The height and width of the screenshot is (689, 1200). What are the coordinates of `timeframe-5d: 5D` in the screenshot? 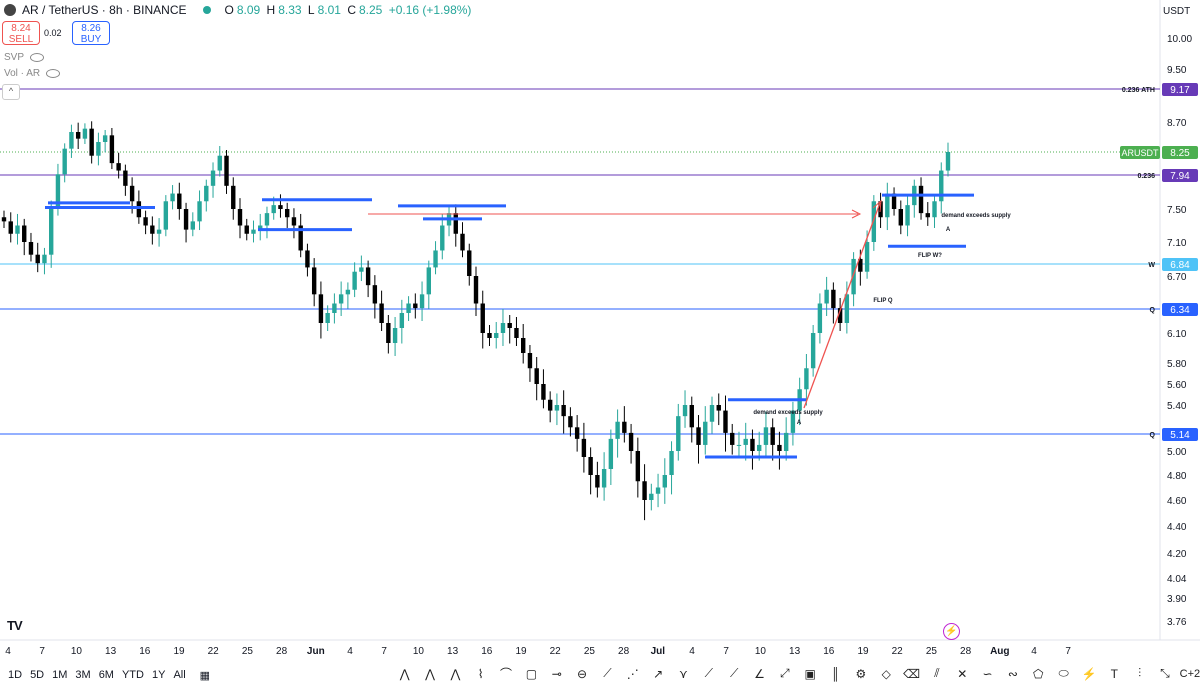 It's located at (37, 675).